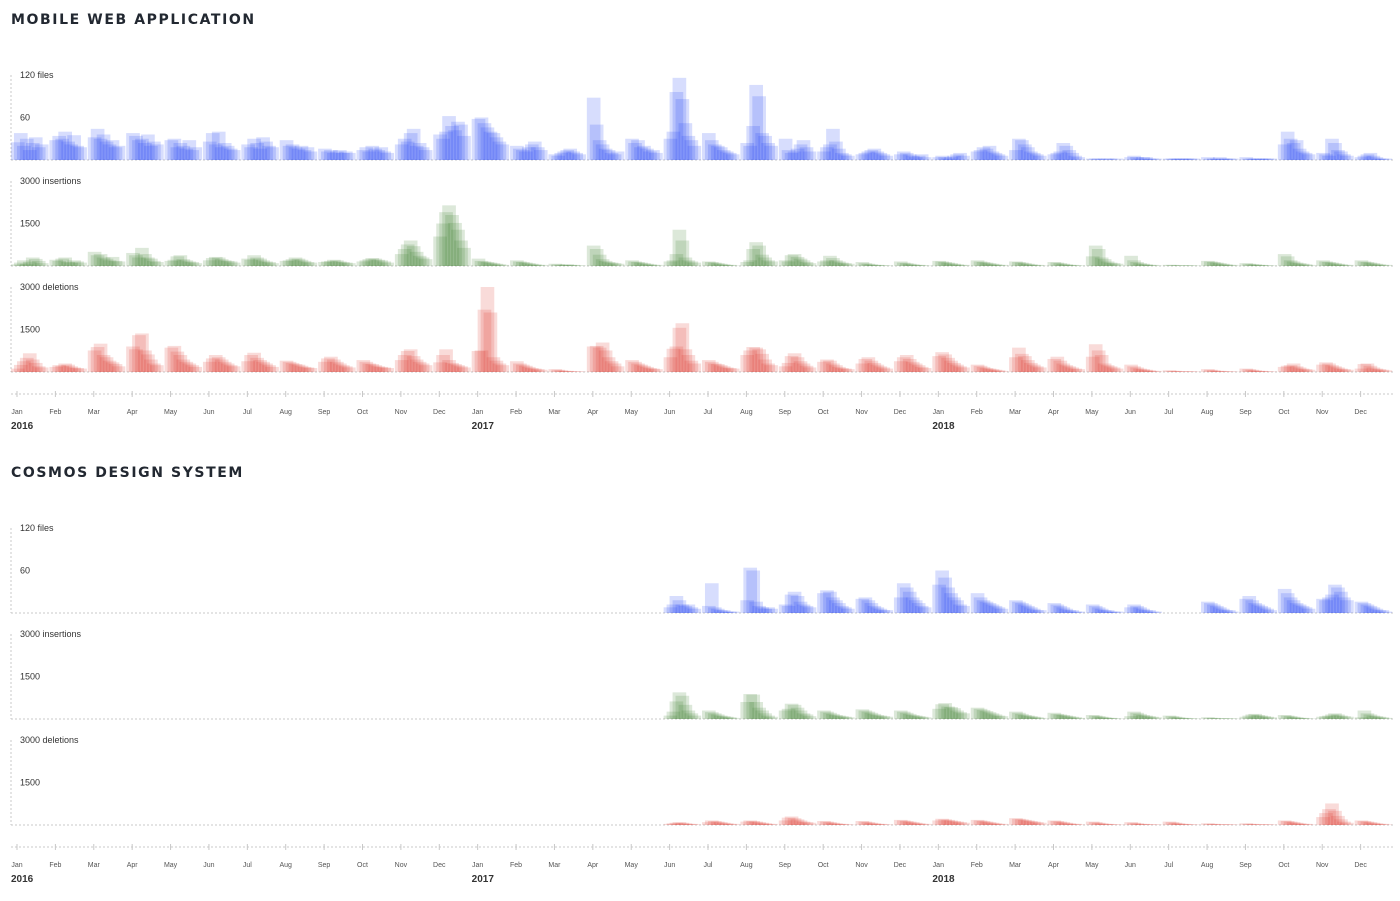  What do you see at coordinates (401, 412) in the screenshot?
I see `x-month-label: Nov` at bounding box center [401, 412].